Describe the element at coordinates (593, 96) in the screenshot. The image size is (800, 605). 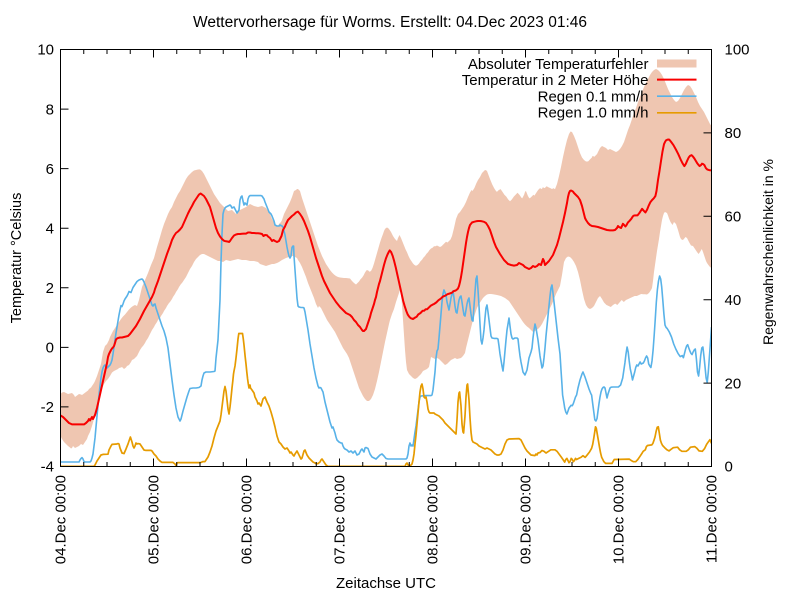
I see `svg-text: Regen 0.1 mm/h` at that location.